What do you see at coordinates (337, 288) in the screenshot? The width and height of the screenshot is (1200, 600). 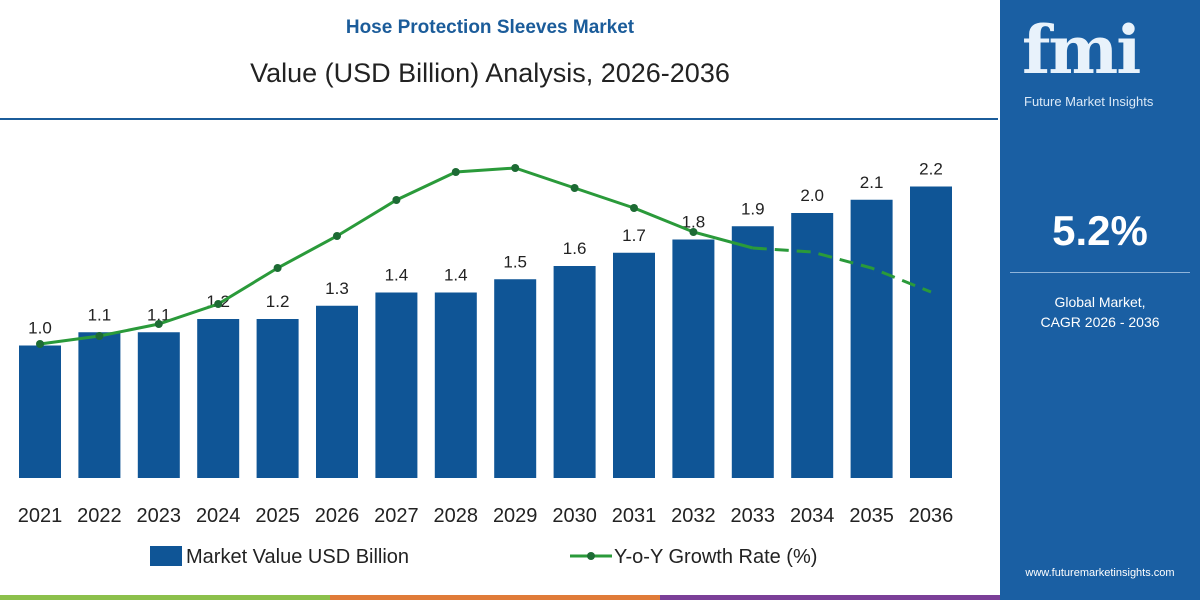 I see `bar-label: 1.3` at bounding box center [337, 288].